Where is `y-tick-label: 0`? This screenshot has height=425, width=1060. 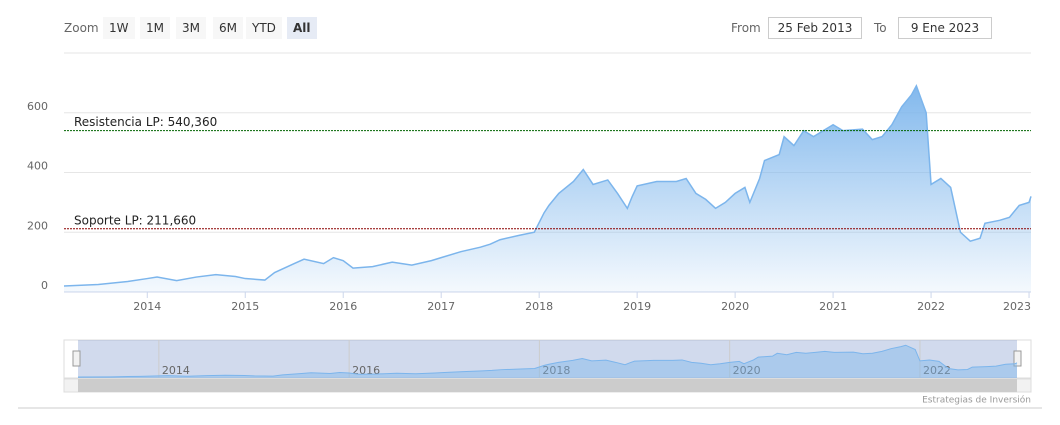
y-tick-label: 0 is located at coordinates (44, 285).